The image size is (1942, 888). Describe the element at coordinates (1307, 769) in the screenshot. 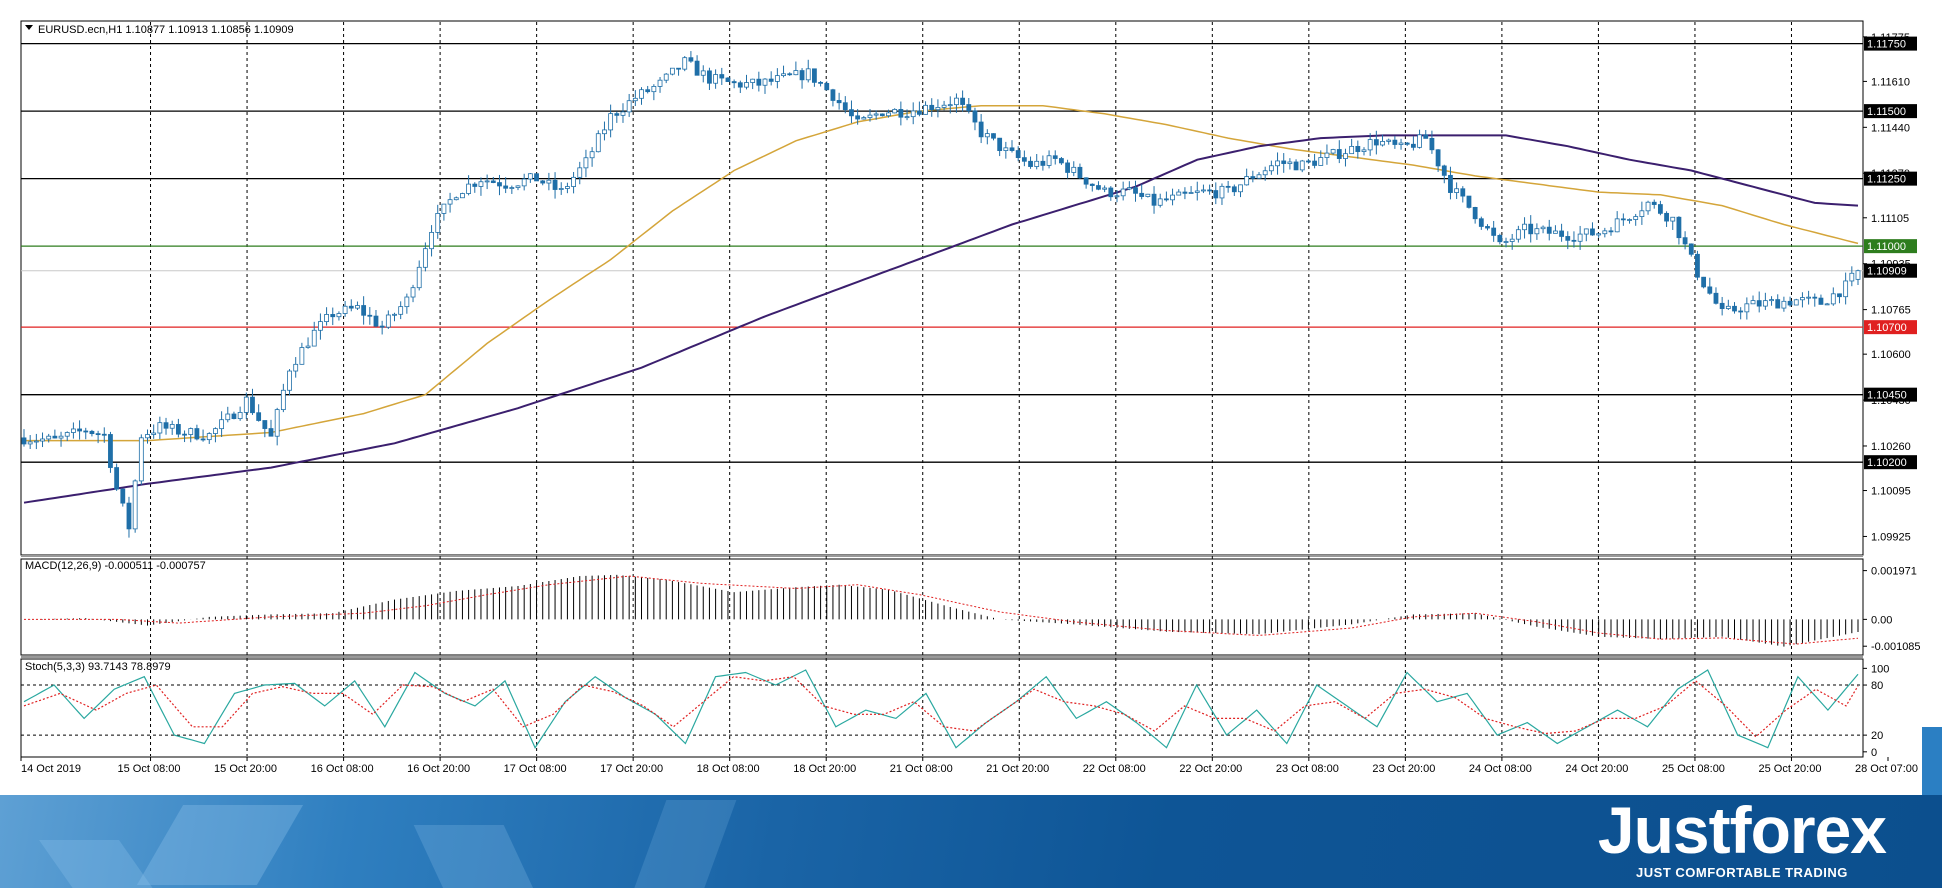

I see `x-tick-label: 23 Oct 08:00` at that location.